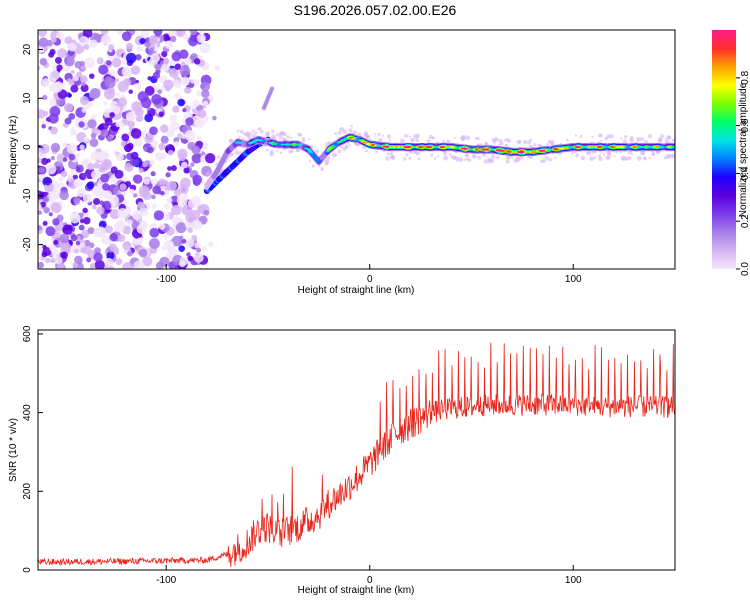  Describe the element at coordinates (27, 195) in the screenshot. I see `y-tick-label: -10` at that location.